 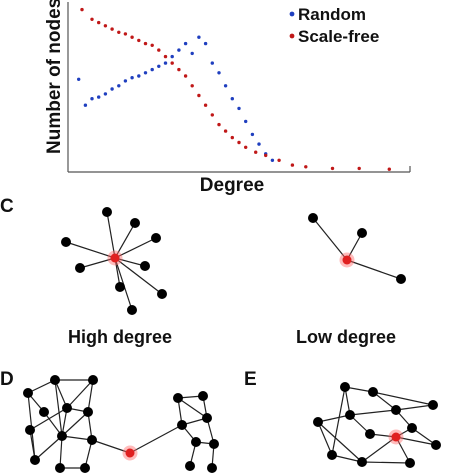 What do you see at coordinates (121, 424) in the screenshot?
I see `bridge-network` at bounding box center [121, 424].